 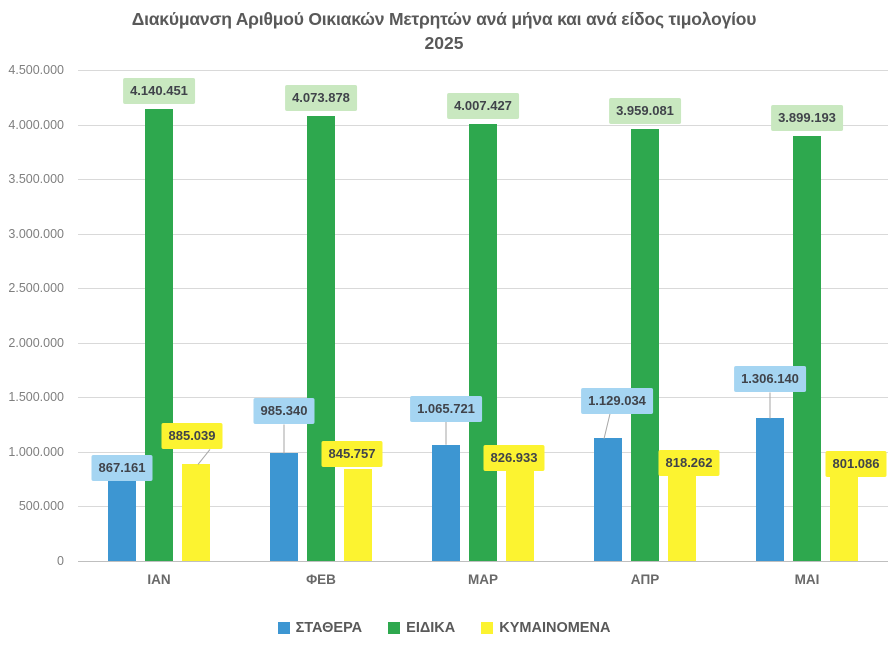 What do you see at coordinates (645, 579) in the screenshot?
I see `x-tick-label: ΑΠΡ` at bounding box center [645, 579].